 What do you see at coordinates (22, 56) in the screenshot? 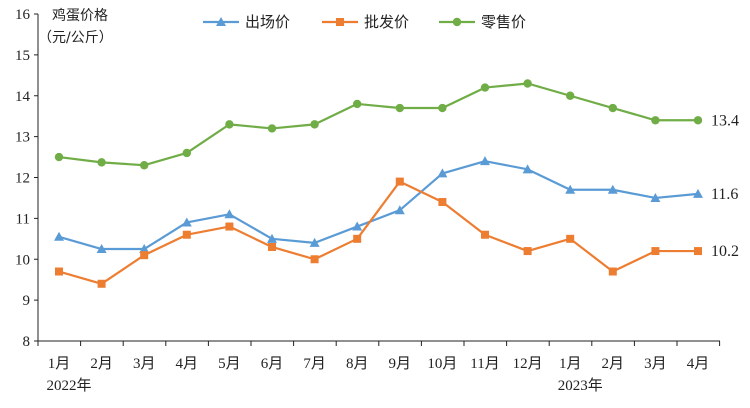
I see `y-tick-label: 15` at bounding box center [22, 56].